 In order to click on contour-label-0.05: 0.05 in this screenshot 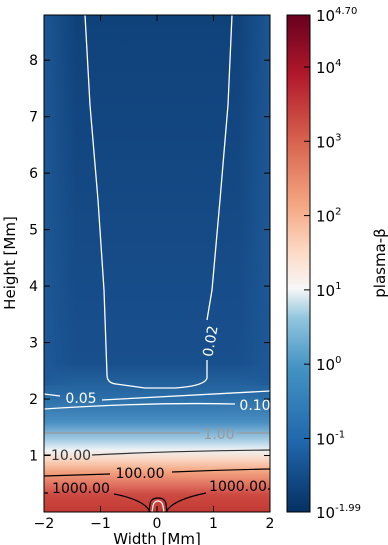, I will do `click(80, 399)`.